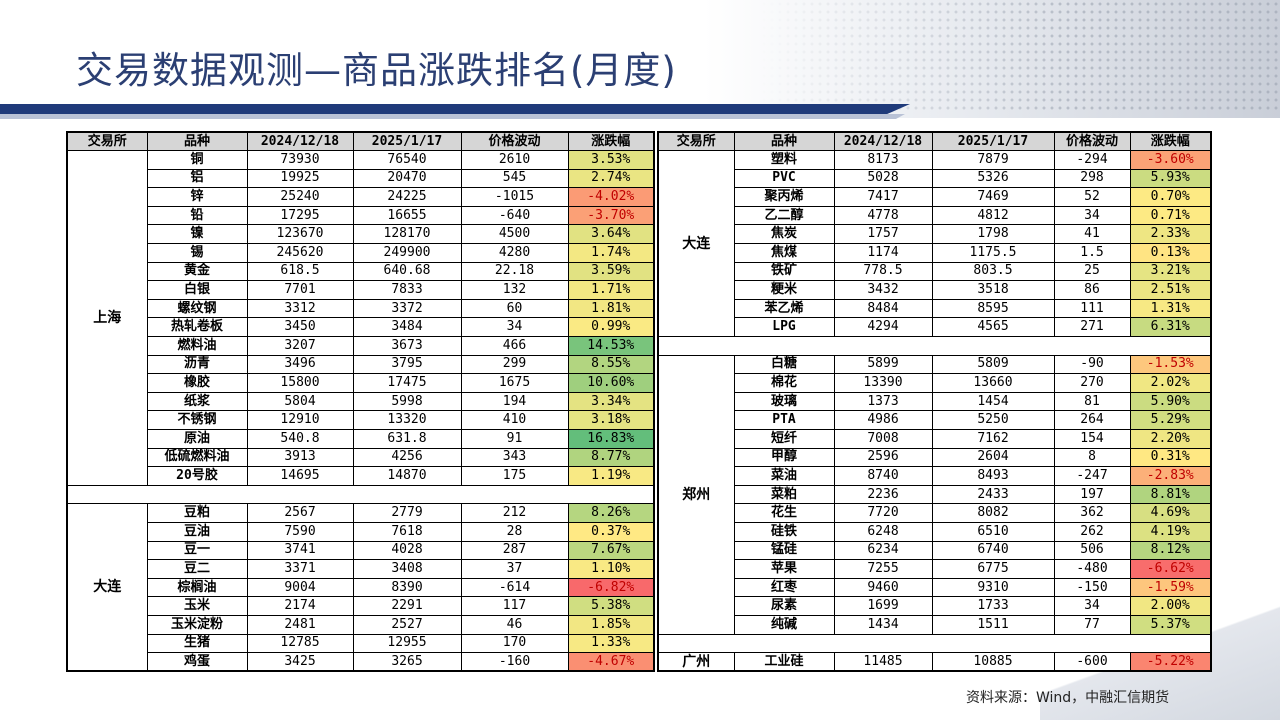 The height and width of the screenshot is (720, 1280). Describe the element at coordinates (784, 197) in the screenshot. I see `product-cell: 聚丙烯` at that location.